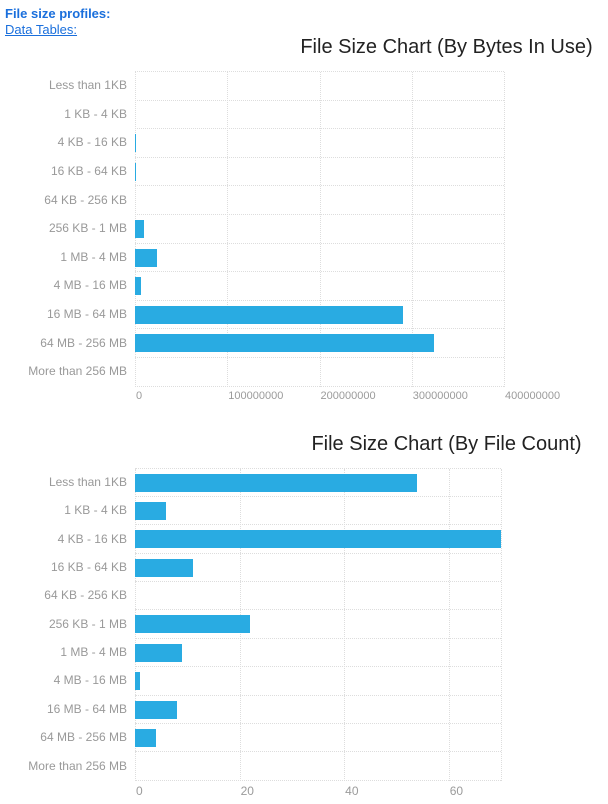 The image size is (608, 804). I want to click on x-axis: 0 100000000 200000000 300000000 400000000, so click(347, 397).